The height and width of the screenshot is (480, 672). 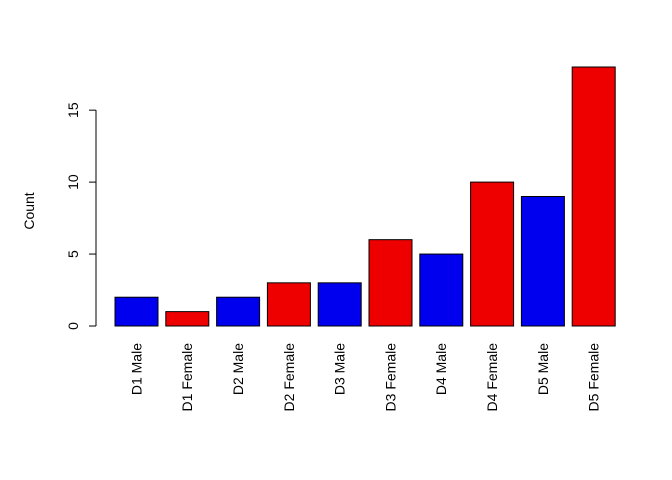 What do you see at coordinates (594, 377) in the screenshot?
I see `x-tick-label: D5 Female` at bounding box center [594, 377].